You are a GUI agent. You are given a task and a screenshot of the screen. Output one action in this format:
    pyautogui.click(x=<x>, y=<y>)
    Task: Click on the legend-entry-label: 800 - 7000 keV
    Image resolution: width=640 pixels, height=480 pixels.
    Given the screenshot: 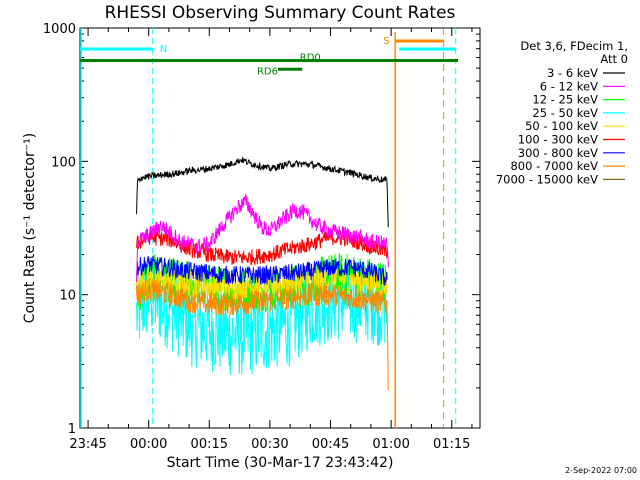 What is the action you would take?
    pyautogui.click(x=554, y=166)
    